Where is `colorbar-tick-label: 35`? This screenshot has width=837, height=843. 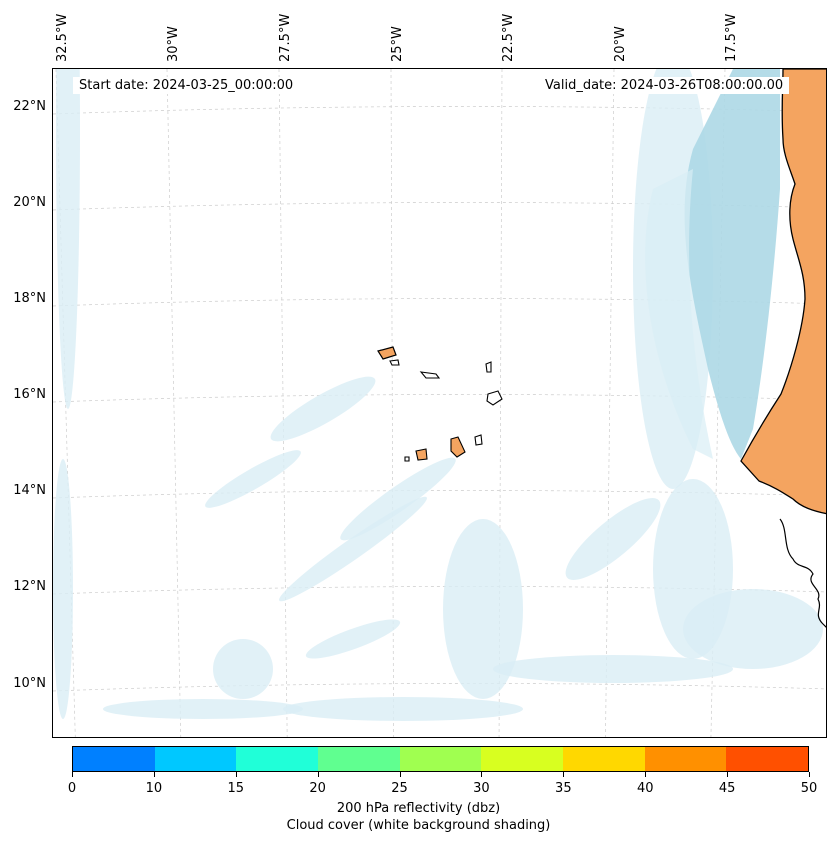 colorbar-tick-label: 35 is located at coordinates (563, 788).